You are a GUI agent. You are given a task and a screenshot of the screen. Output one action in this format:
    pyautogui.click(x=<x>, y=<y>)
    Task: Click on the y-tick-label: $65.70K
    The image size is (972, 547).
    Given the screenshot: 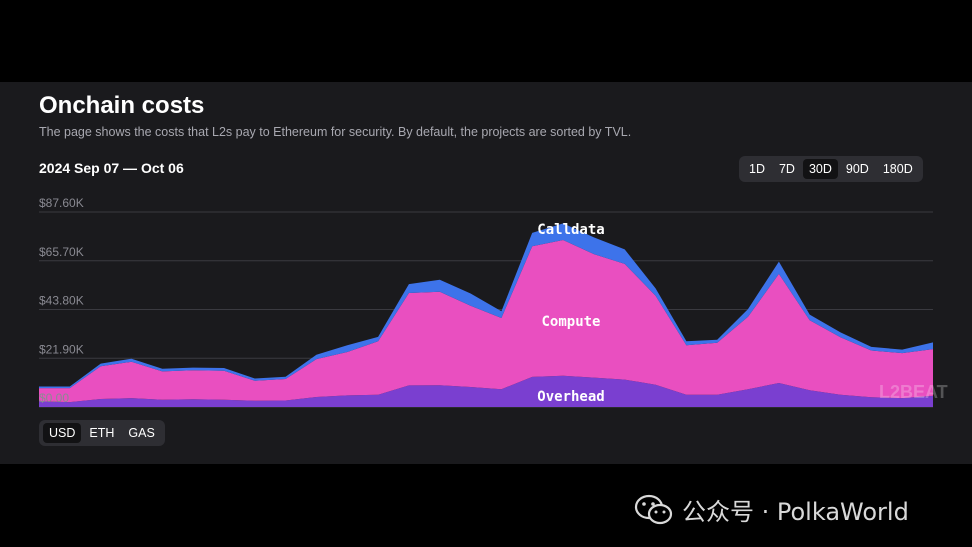 What is the action you would take?
    pyautogui.click(x=61, y=252)
    